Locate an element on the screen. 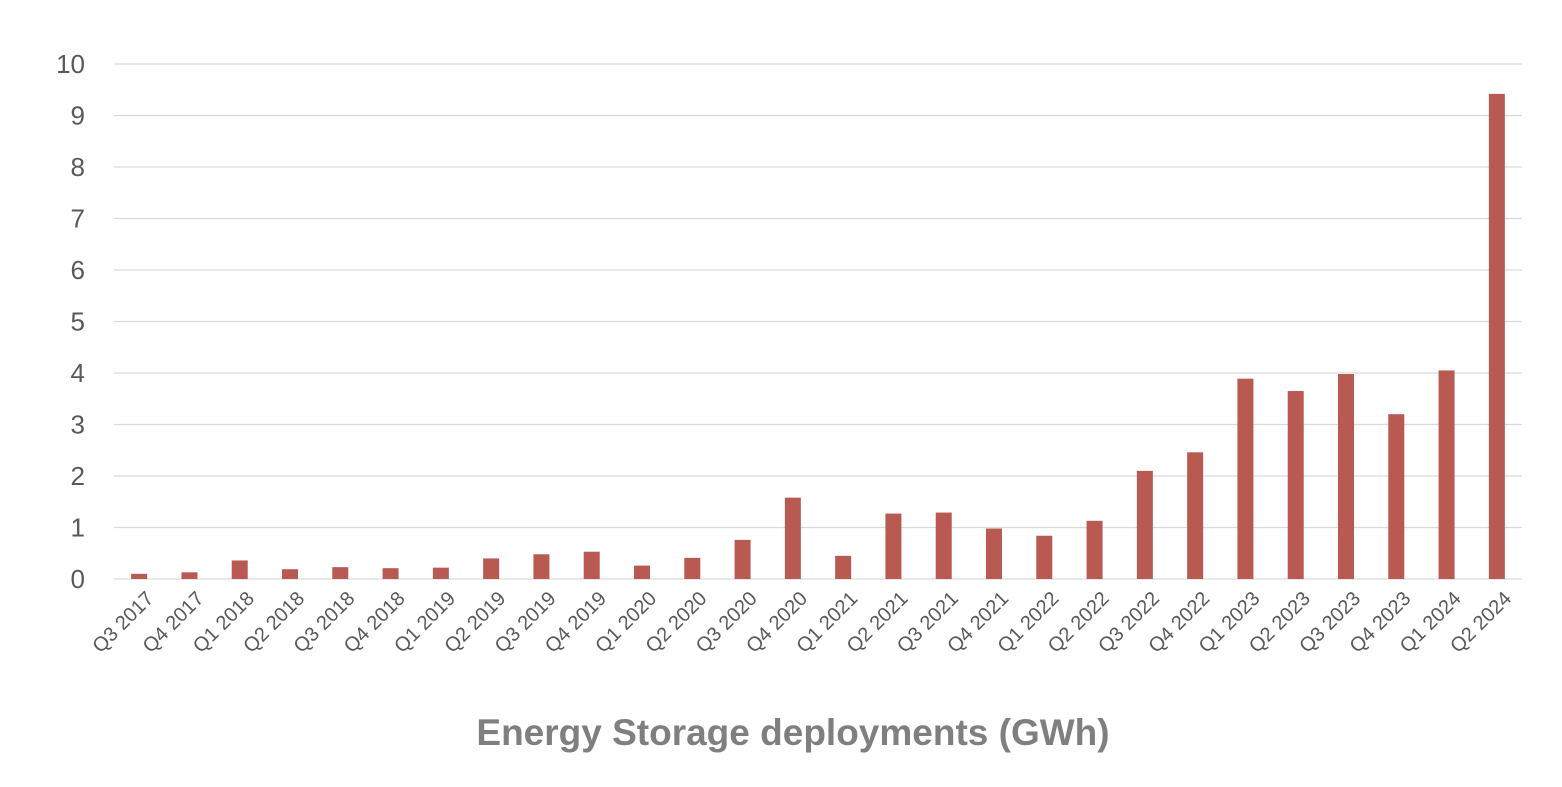  bar-q4-2018 is located at coordinates (390, 573).